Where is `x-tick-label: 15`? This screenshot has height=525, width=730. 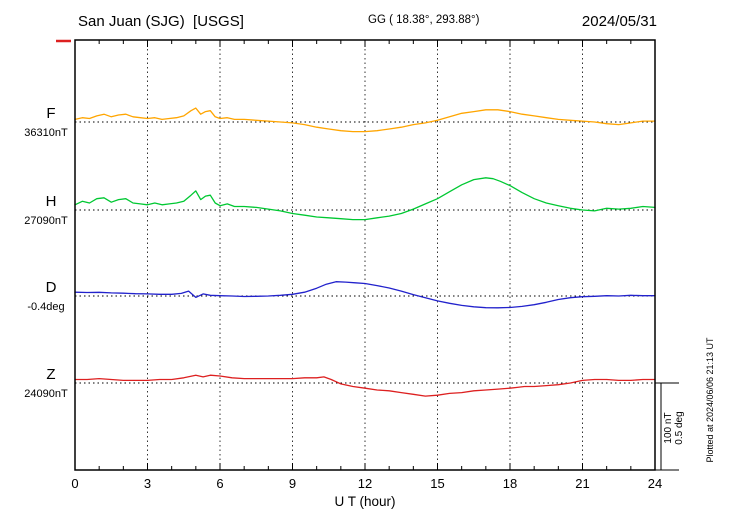 x-tick-label: 15 is located at coordinates (437, 483).